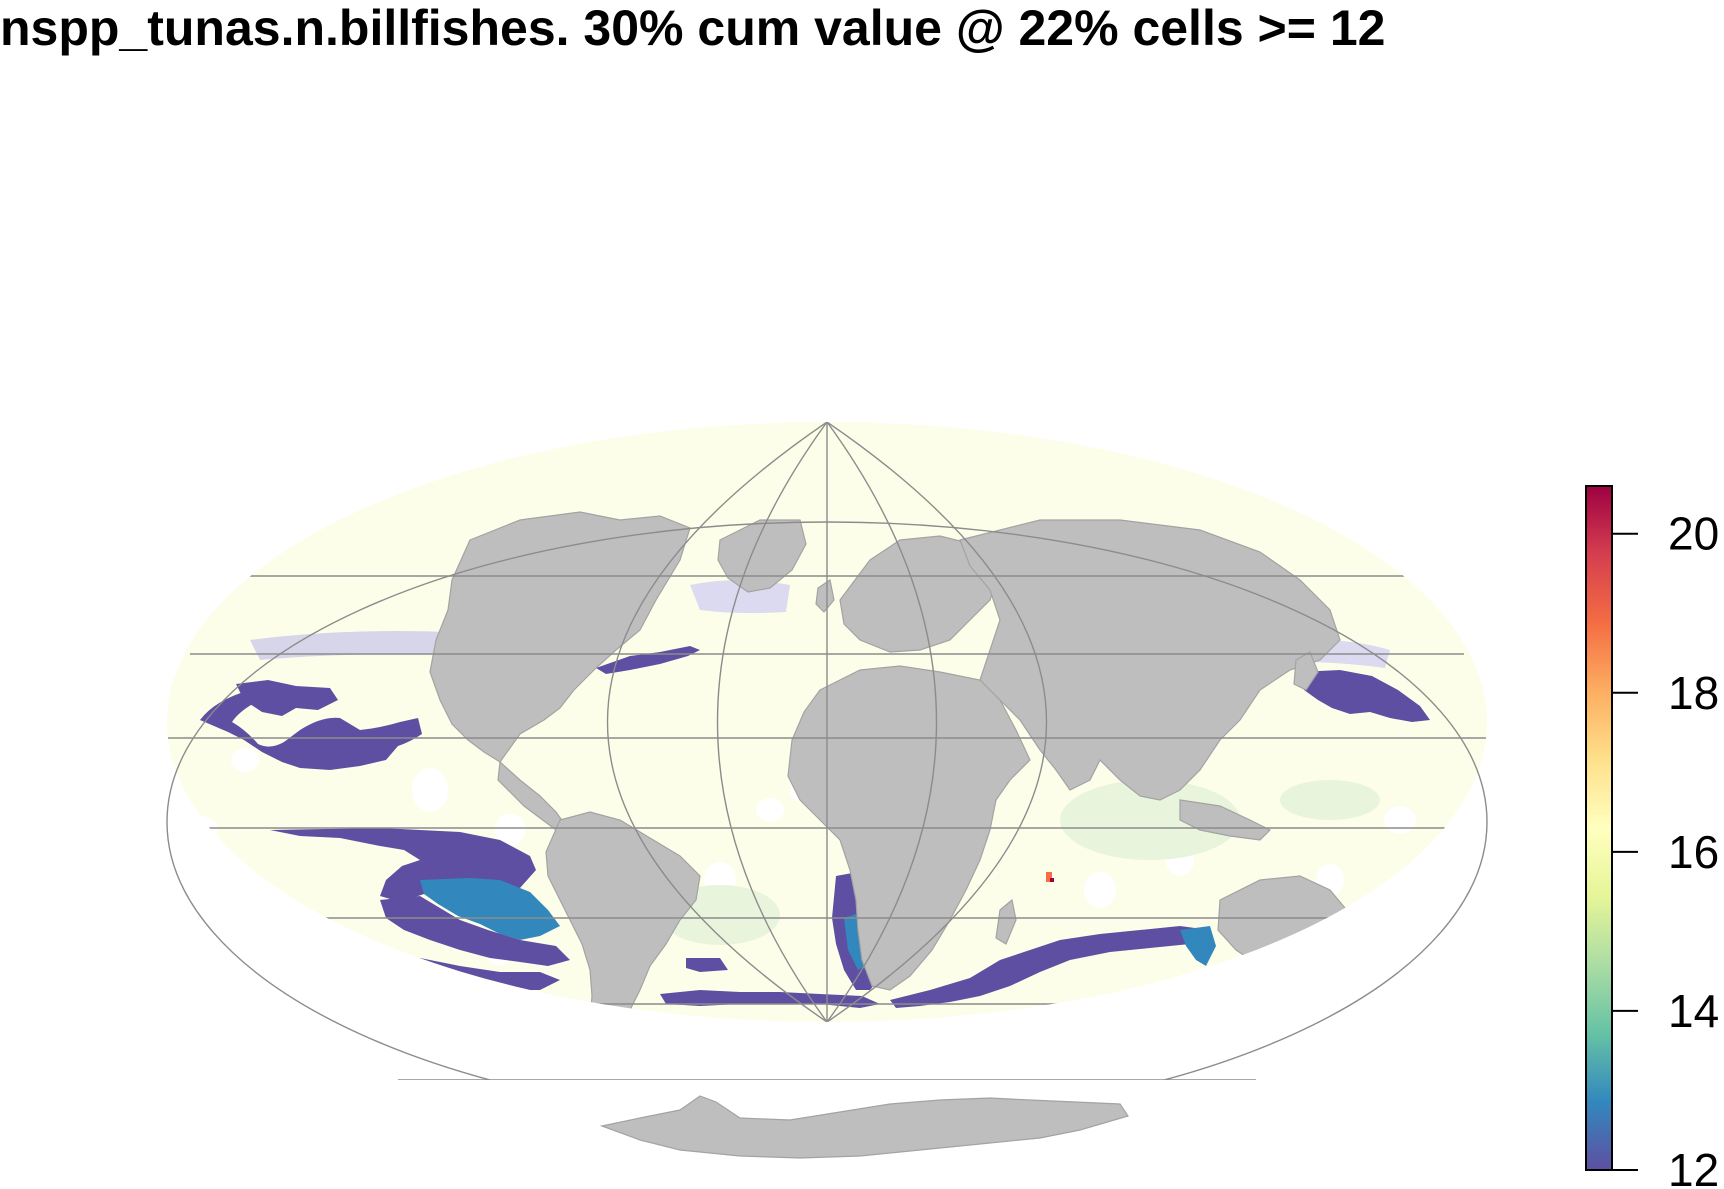 The width and height of the screenshot is (1724, 1189). Describe the element at coordinates (707, 965) in the screenshot. I see `region-south-atlantic-patch` at that location.